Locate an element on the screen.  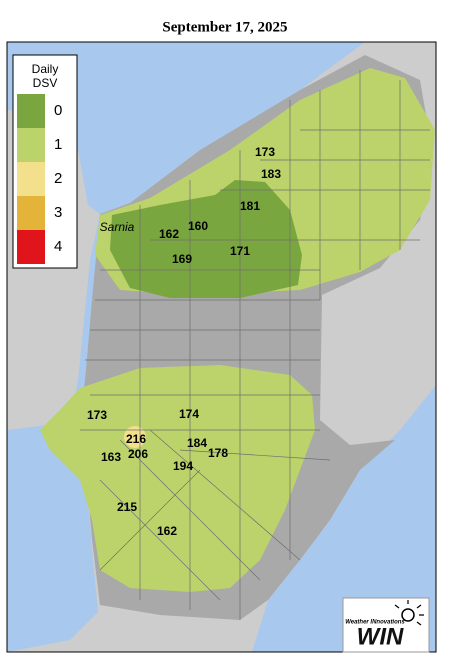
legend-label: 3 is located at coordinates (58, 212).